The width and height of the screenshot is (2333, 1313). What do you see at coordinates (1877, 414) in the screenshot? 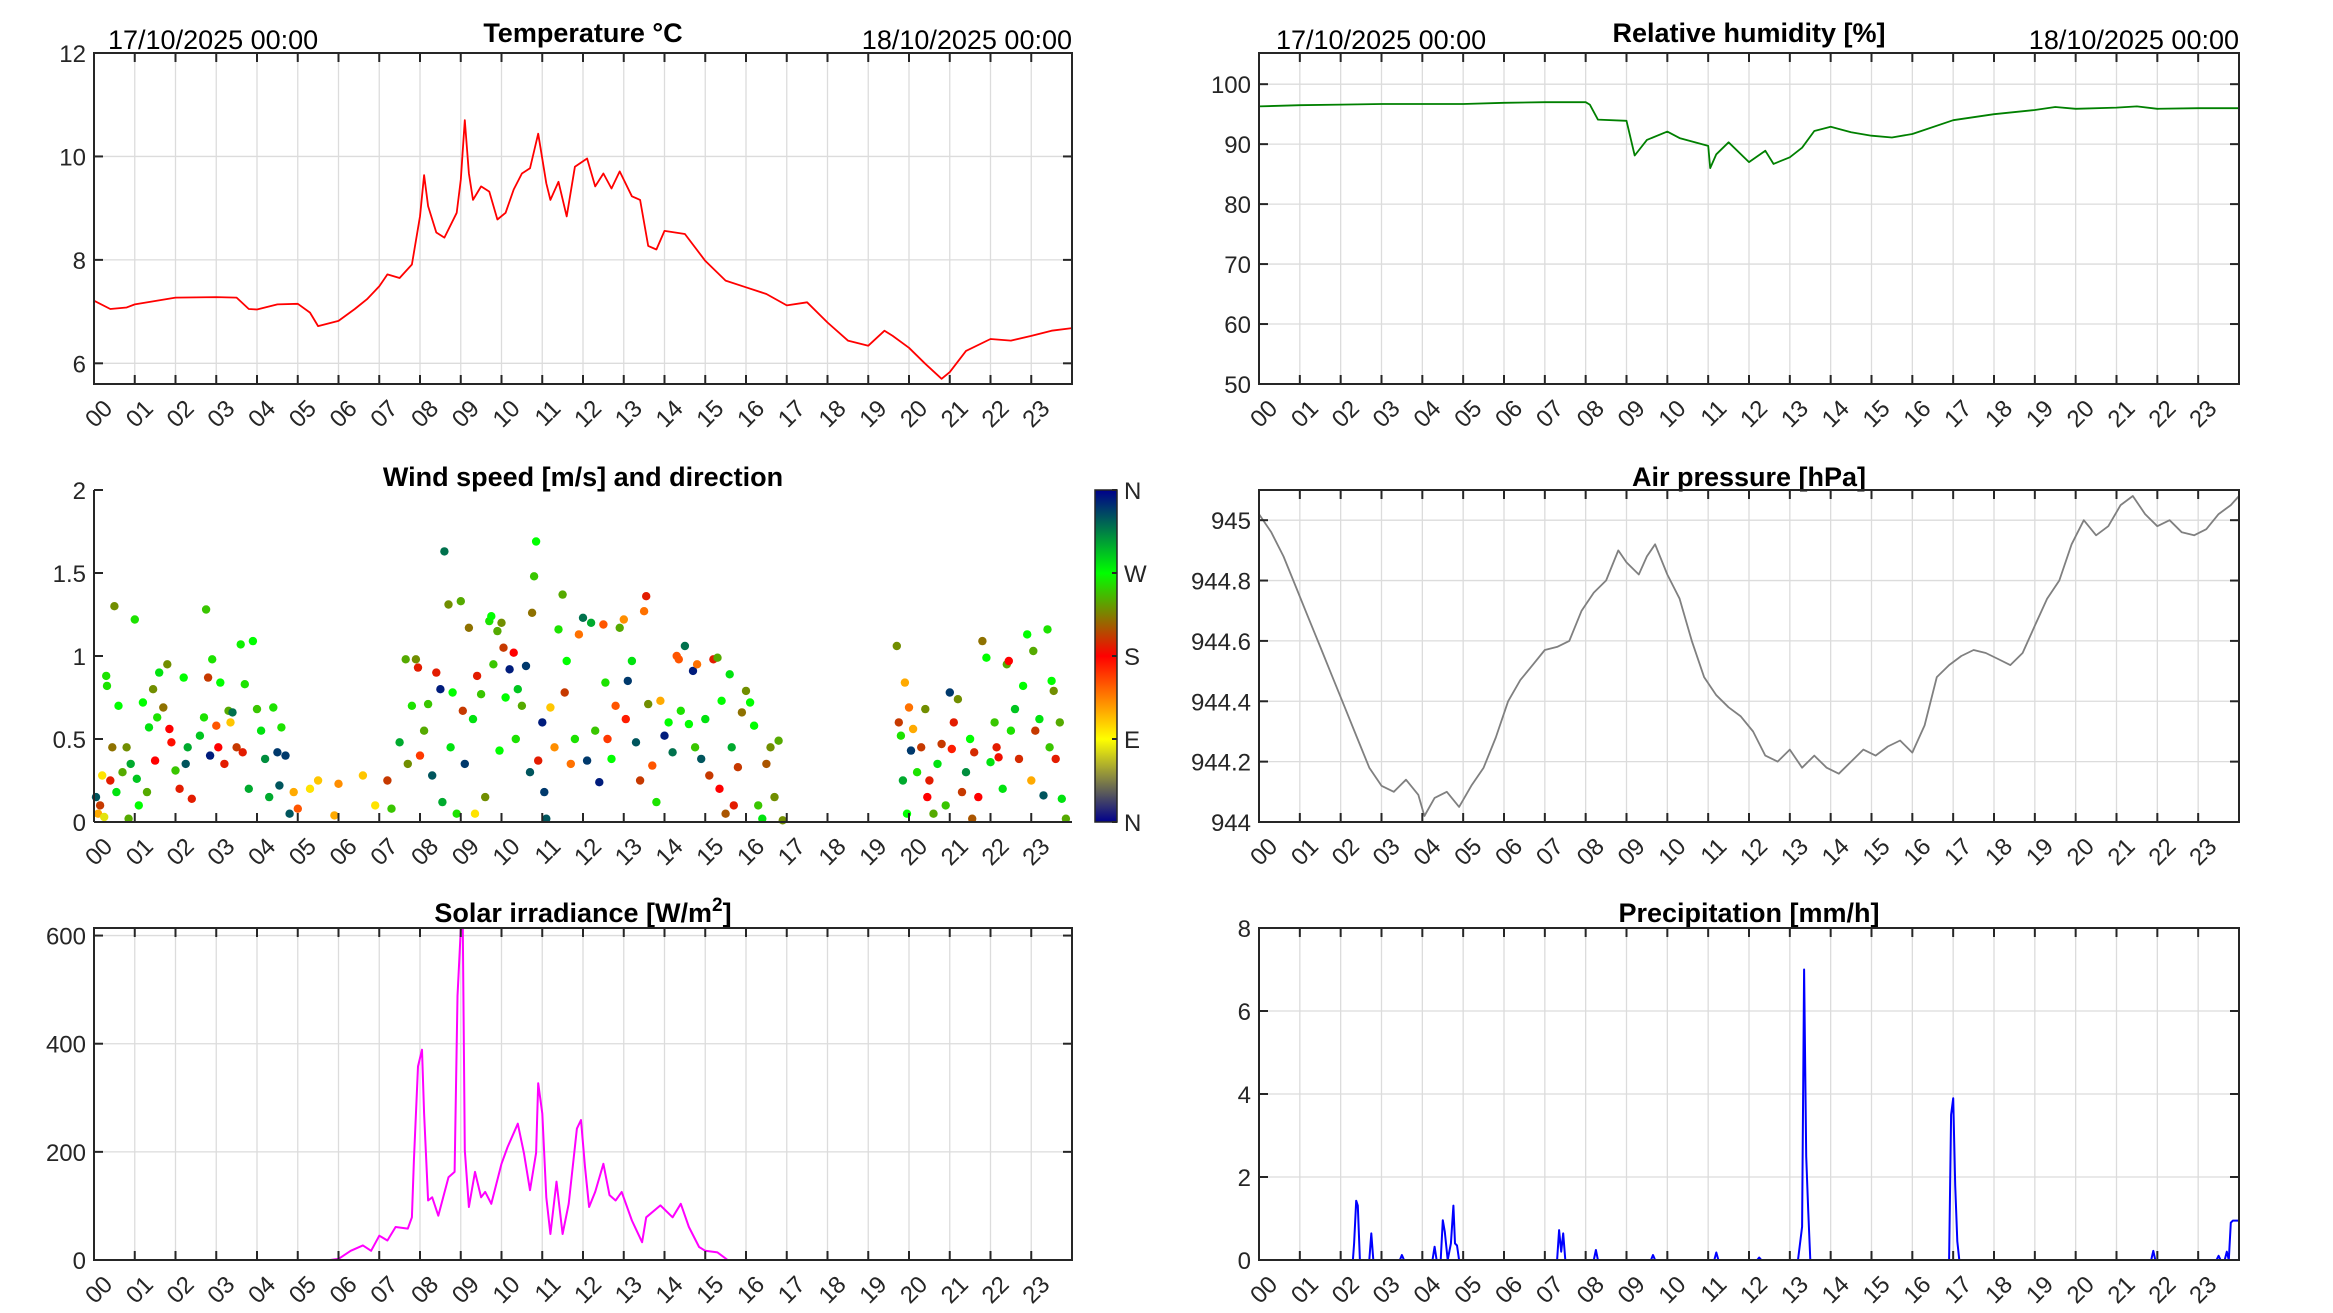
I see `x-tick-label: 15` at bounding box center [1877, 414].